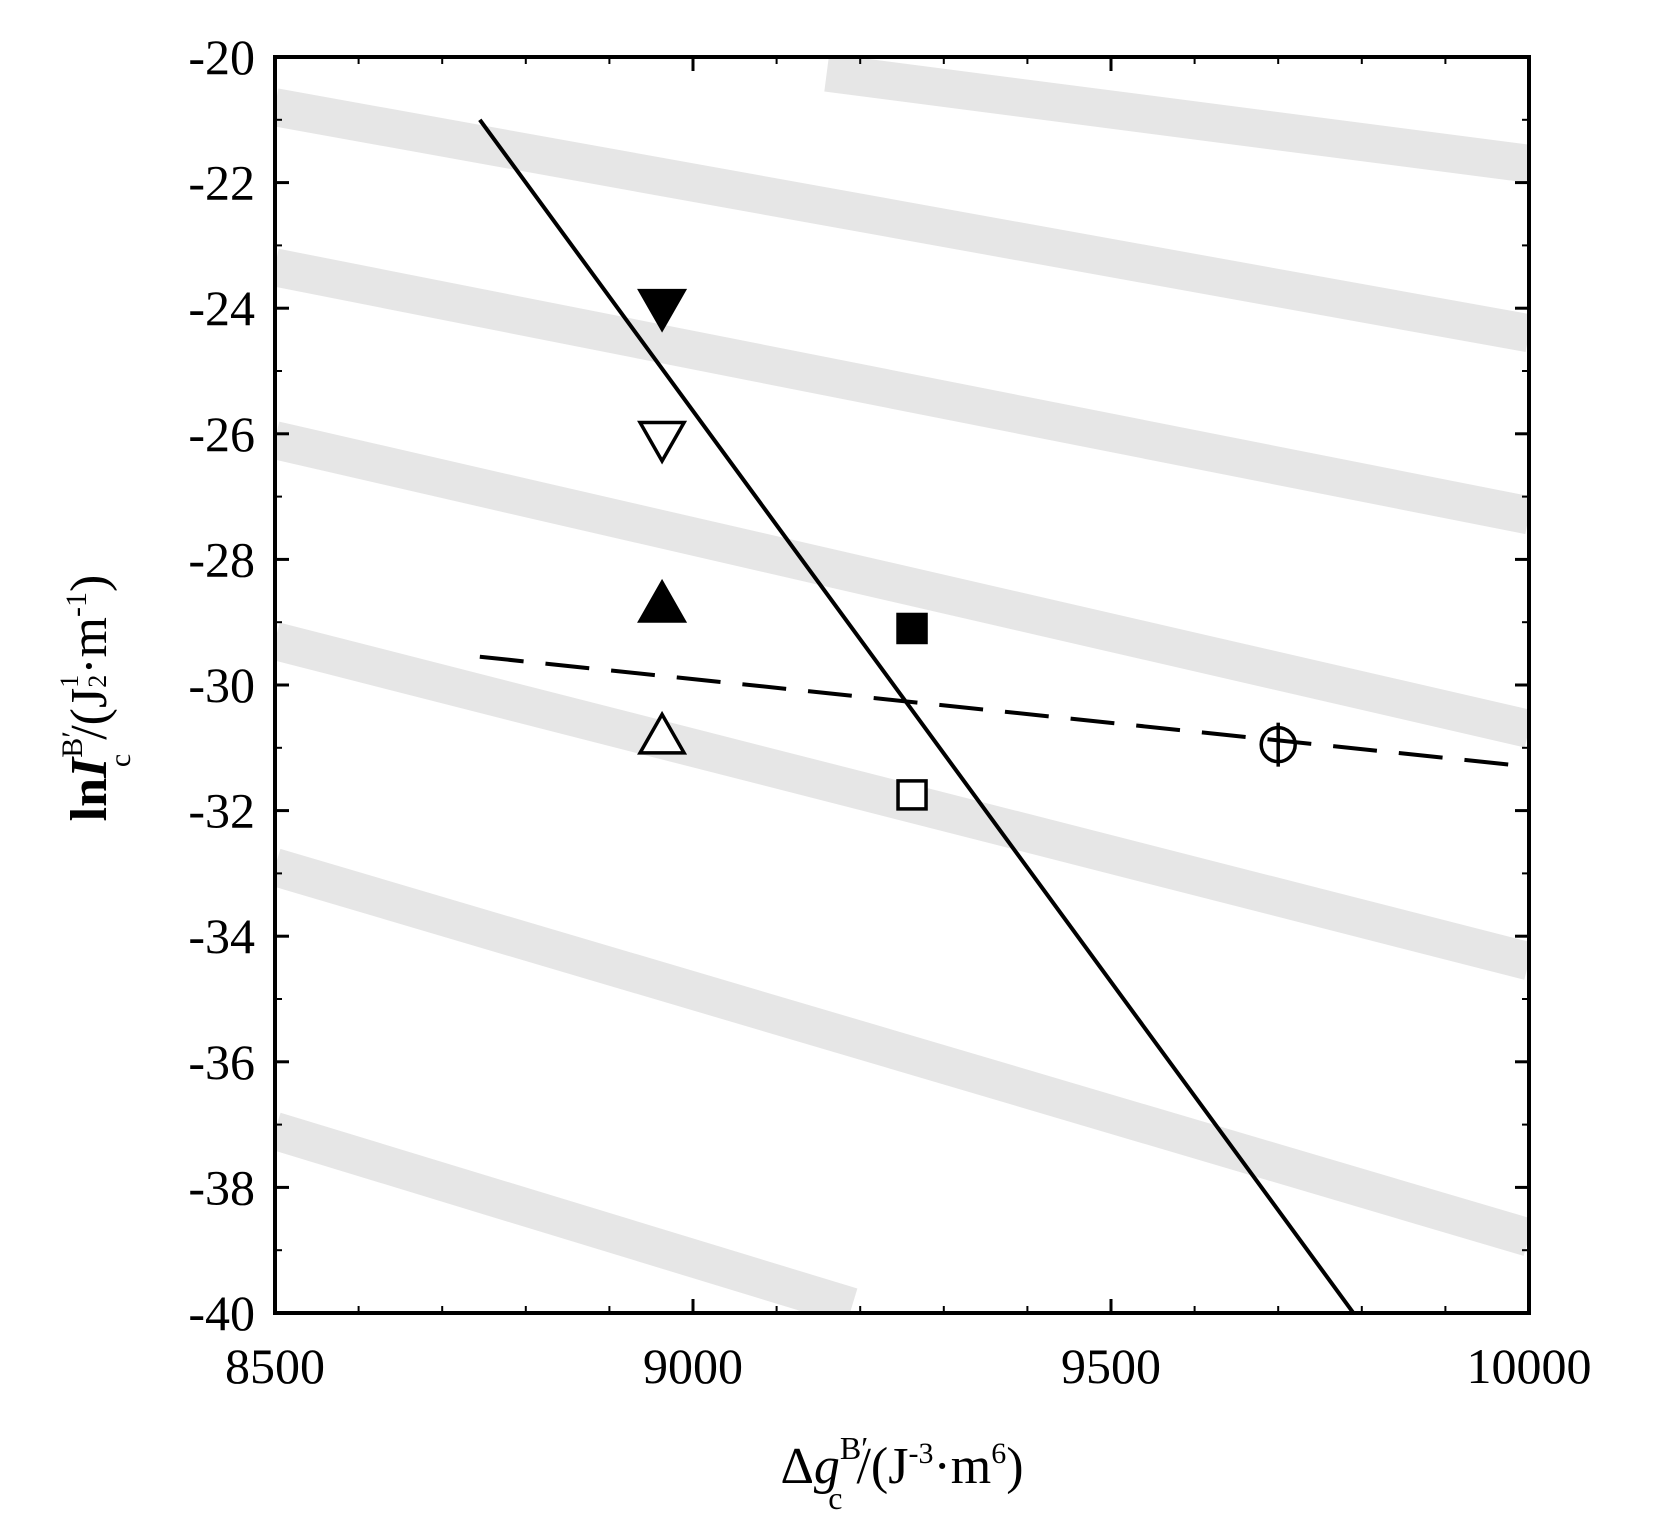 The image size is (1662, 1529). Describe the element at coordinates (221, 57) in the screenshot. I see `y-tick-label: -20` at that location.